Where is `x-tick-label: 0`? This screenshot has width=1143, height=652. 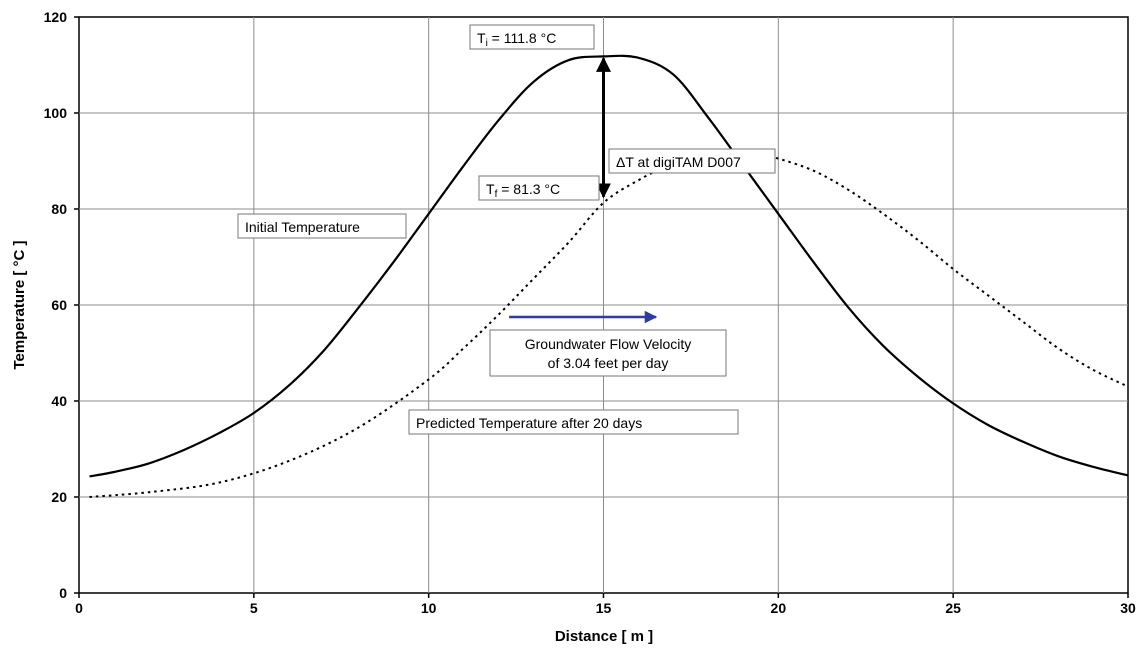 x-tick-label: 0 is located at coordinates (79, 608).